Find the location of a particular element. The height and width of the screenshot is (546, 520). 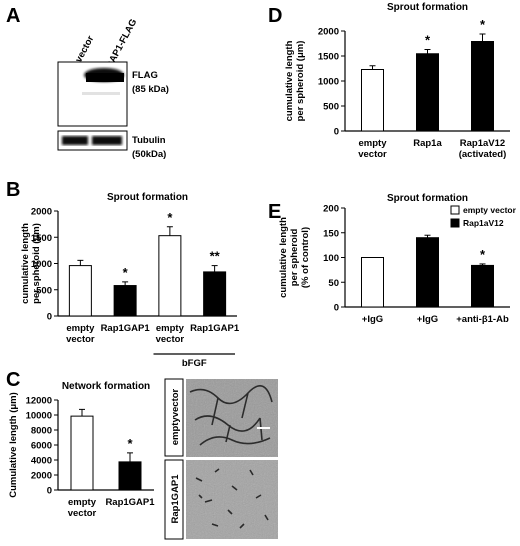

micrograph-label-rap1gap1: Rap1GAP1 is located at coordinates (175, 499).